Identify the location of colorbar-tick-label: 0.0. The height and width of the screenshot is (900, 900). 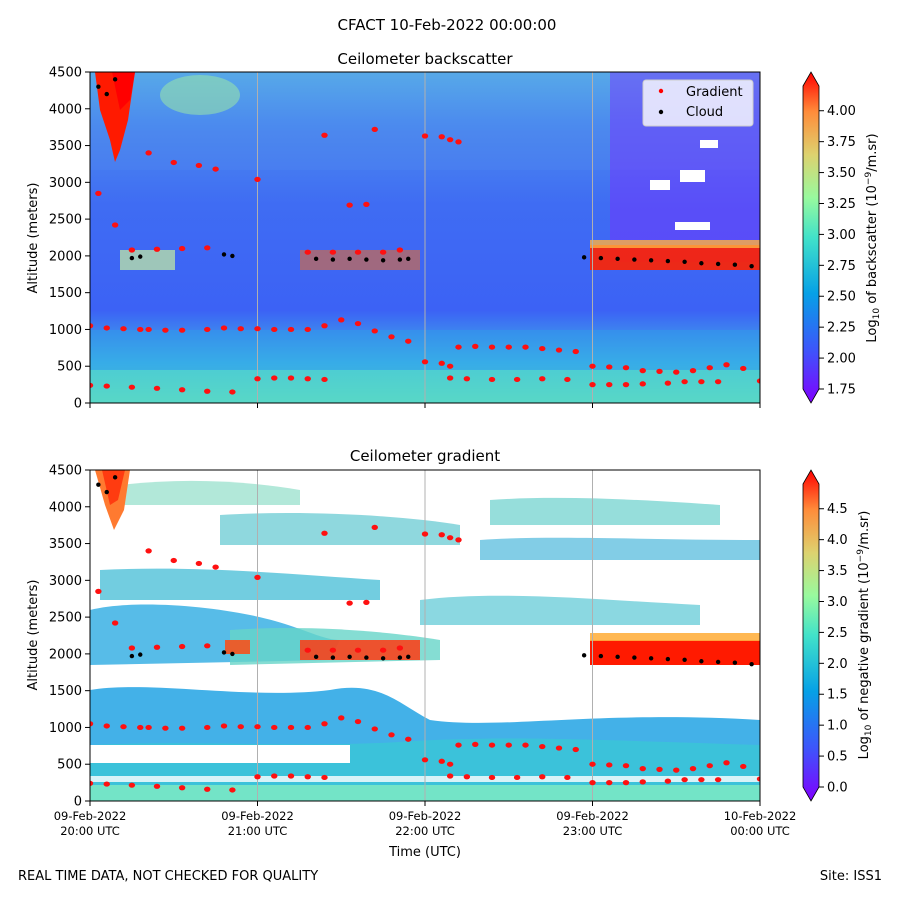
(837, 788).